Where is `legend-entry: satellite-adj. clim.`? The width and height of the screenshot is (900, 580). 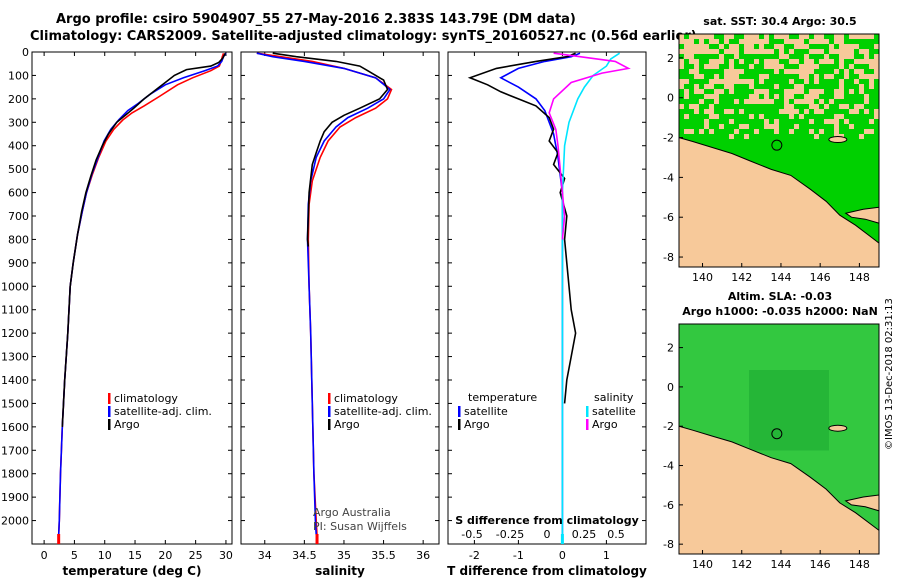 legend-entry: satellite-adj. clim. is located at coordinates (163, 411).